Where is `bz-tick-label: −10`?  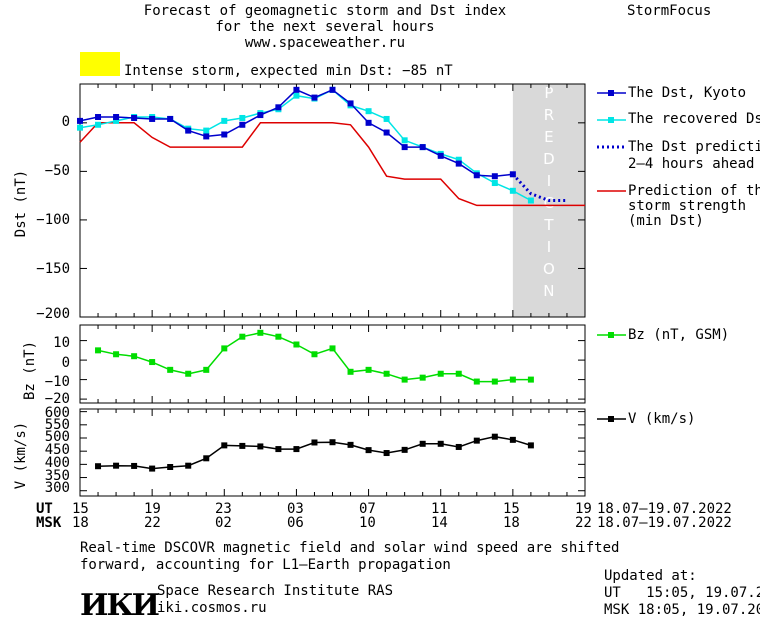
bz-tick-label: −10 is located at coordinates (57, 382).